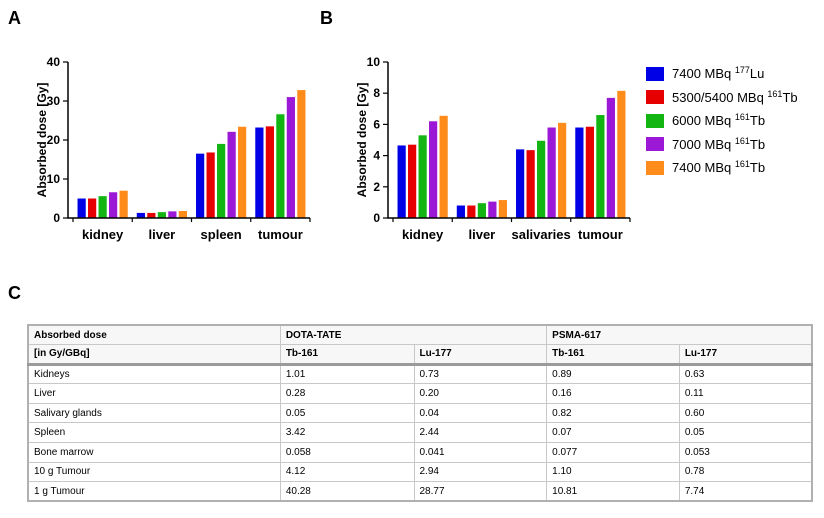  What do you see at coordinates (731, 168) in the screenshot?
I see `legend-item: 7400 MBq 161Tb` at bounding box center [731, 168].